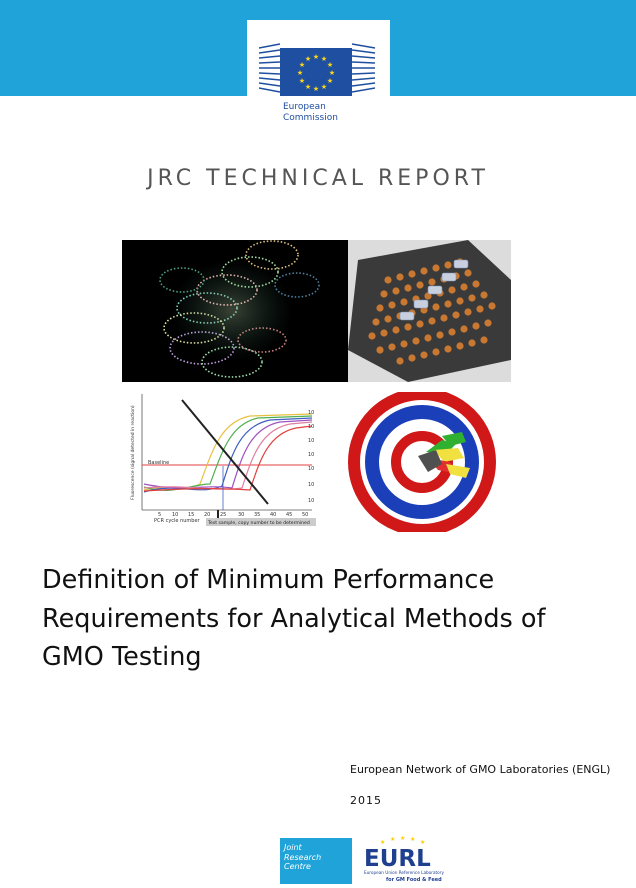  What do you see at coordinates (404, 872) in the screenshot?
I see `eurl-subtext-1: European Union Reference Laboratory` at bounding box center [404, 872].